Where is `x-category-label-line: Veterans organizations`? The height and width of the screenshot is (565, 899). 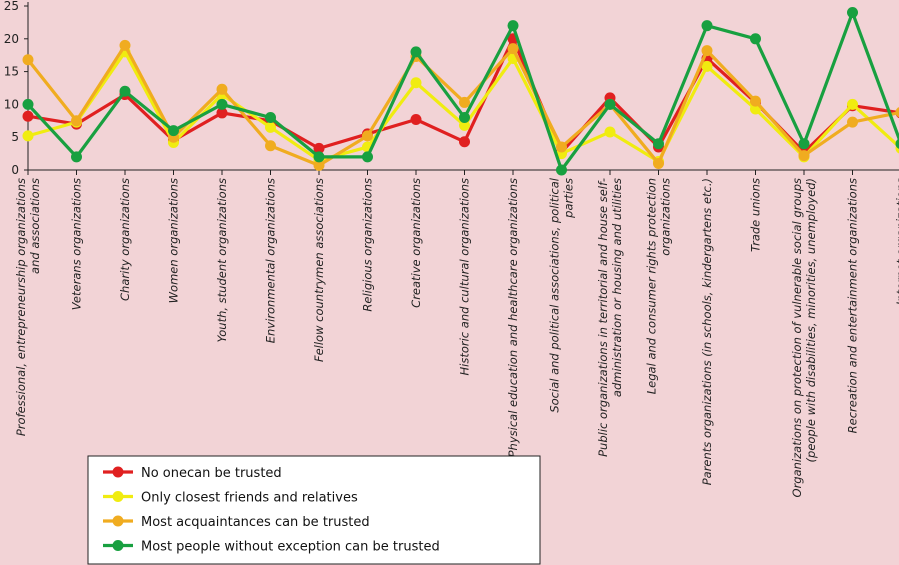
x-category-label-line: Veterans organizations is located at coordinates (77, 244).